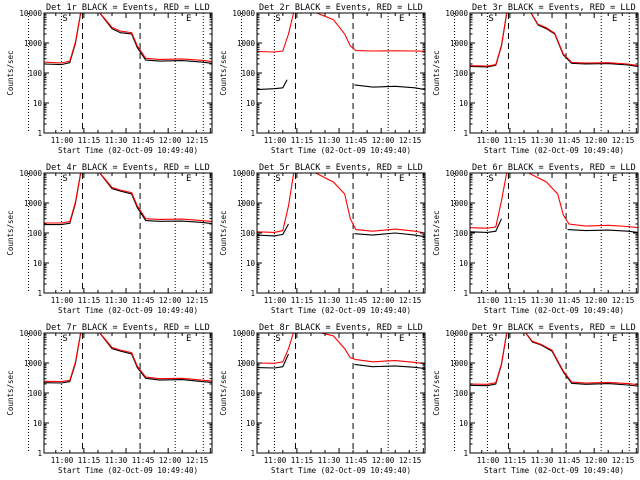 The width and height of the screenshot is (640, 480). I want to click on panel-title: Det 5r BLACK = Events, RED = LLD, so click(341, 168).